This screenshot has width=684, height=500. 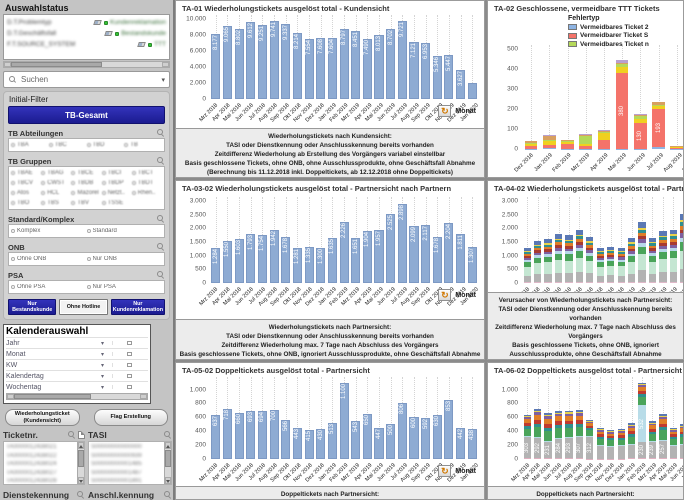 What do you see at coordinates (239, 63) in the screenshot?
I see `bar-mai-2018: 8.802` at bounding box center [239, 63].